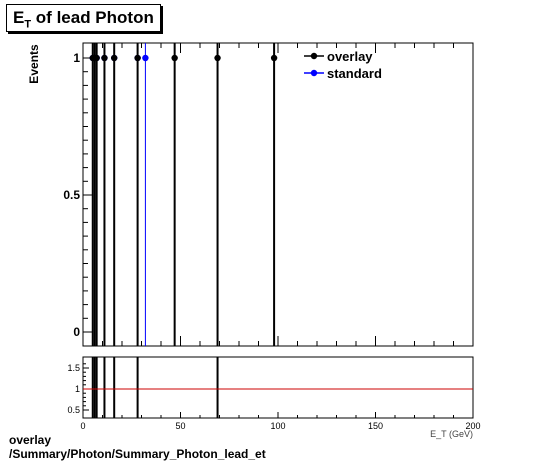  What do you see at coordinates (137, 454) in the screenshot?
I see `footer-histogram-path: /Summary/Photon/Summary_Photon_lead_et` at bounding box center [137, 454].